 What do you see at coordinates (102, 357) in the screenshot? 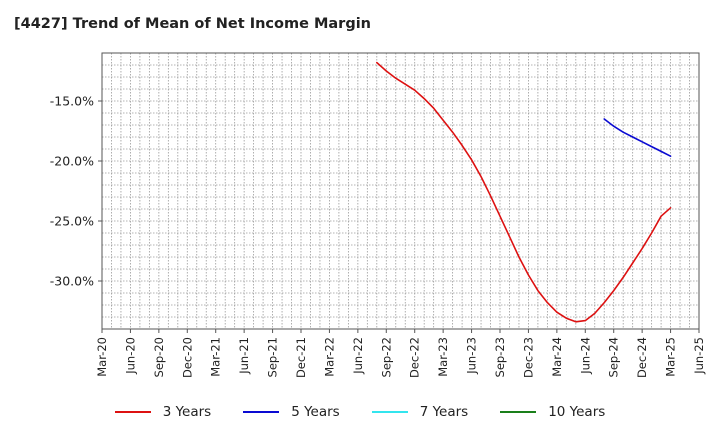
I see `x-tick-label: Mar-20` at bounding box center [102, 357].